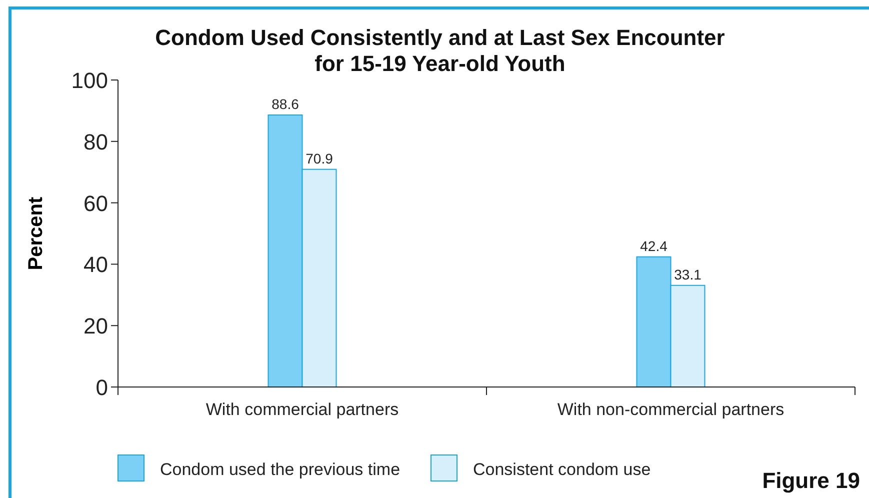  What do you see at coordinates (96, 141) in the screenshot?
I see `y-tick-label: 80` at bounding box center [96, 141].